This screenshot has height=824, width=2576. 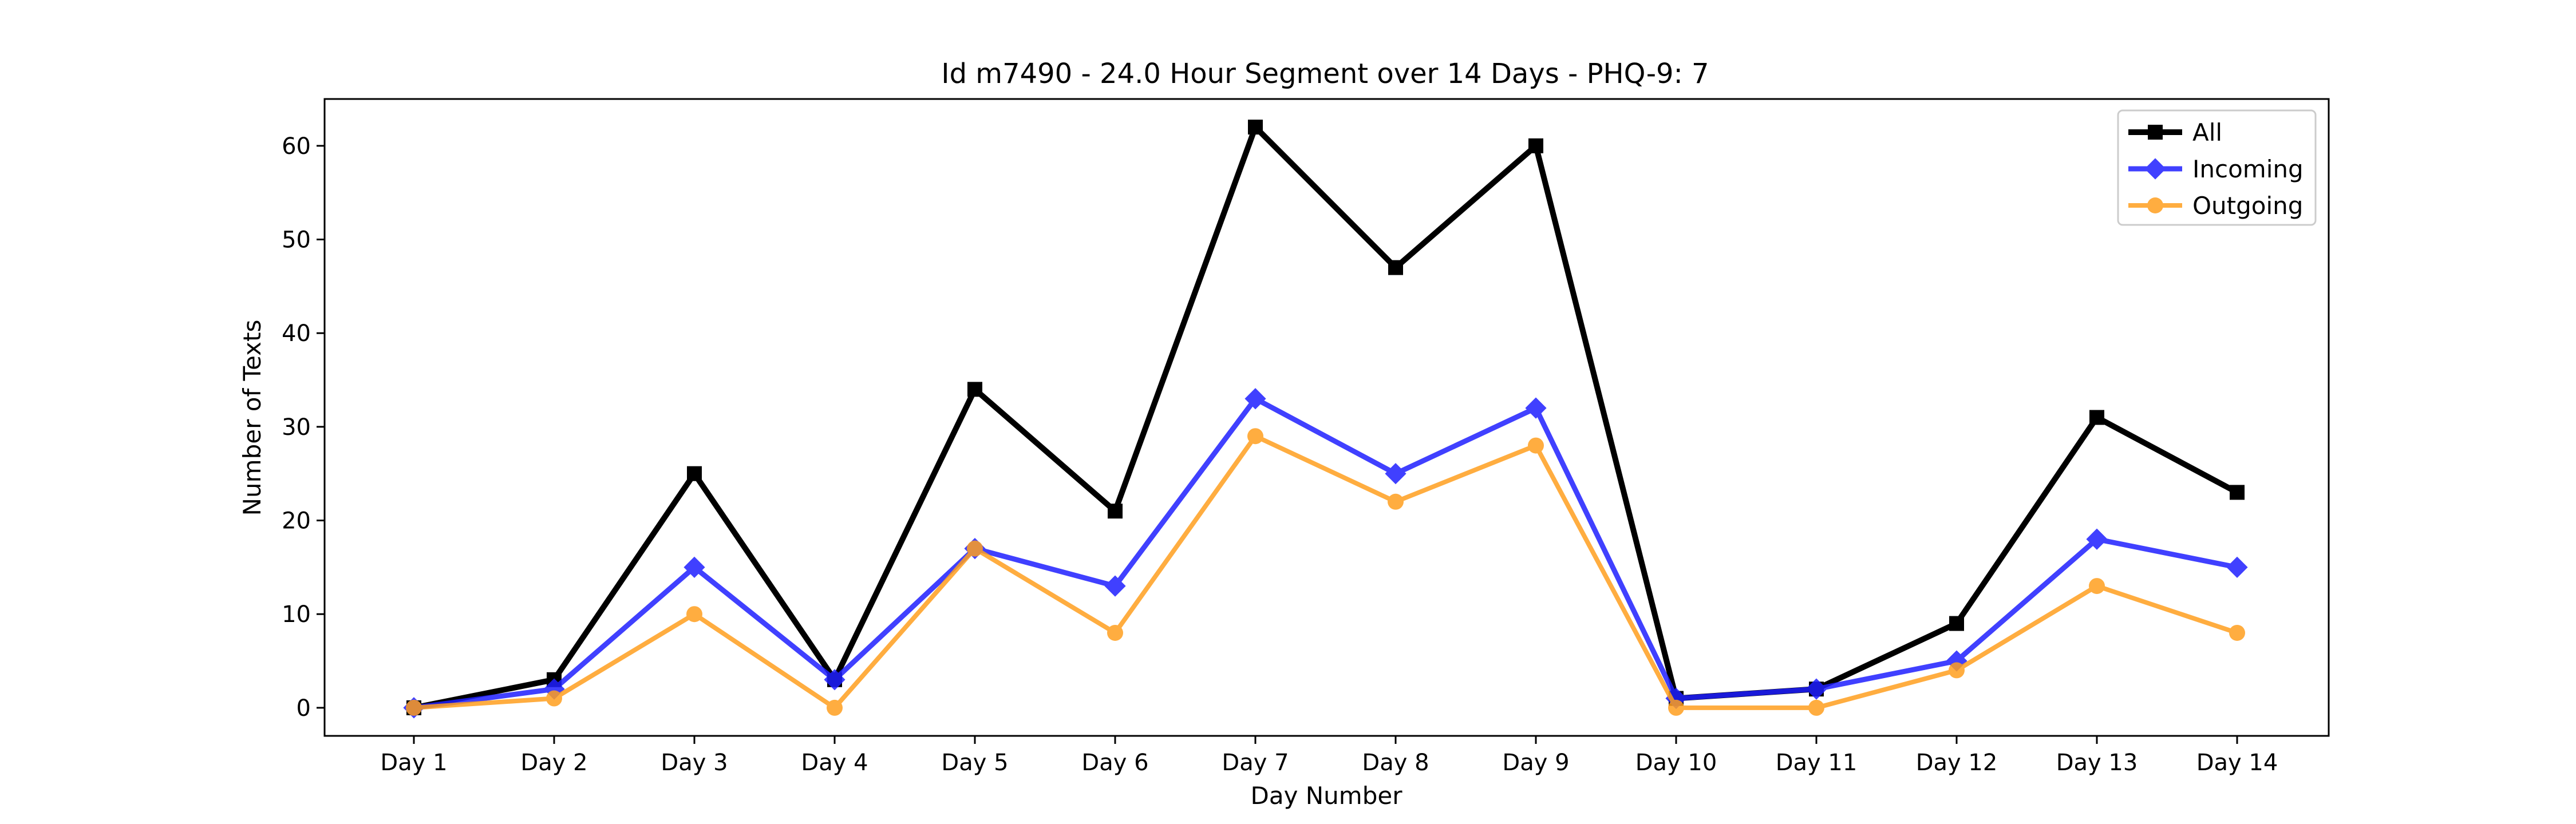 I want to click on x-tick-label: Day 5, so click(x=974, y=763).